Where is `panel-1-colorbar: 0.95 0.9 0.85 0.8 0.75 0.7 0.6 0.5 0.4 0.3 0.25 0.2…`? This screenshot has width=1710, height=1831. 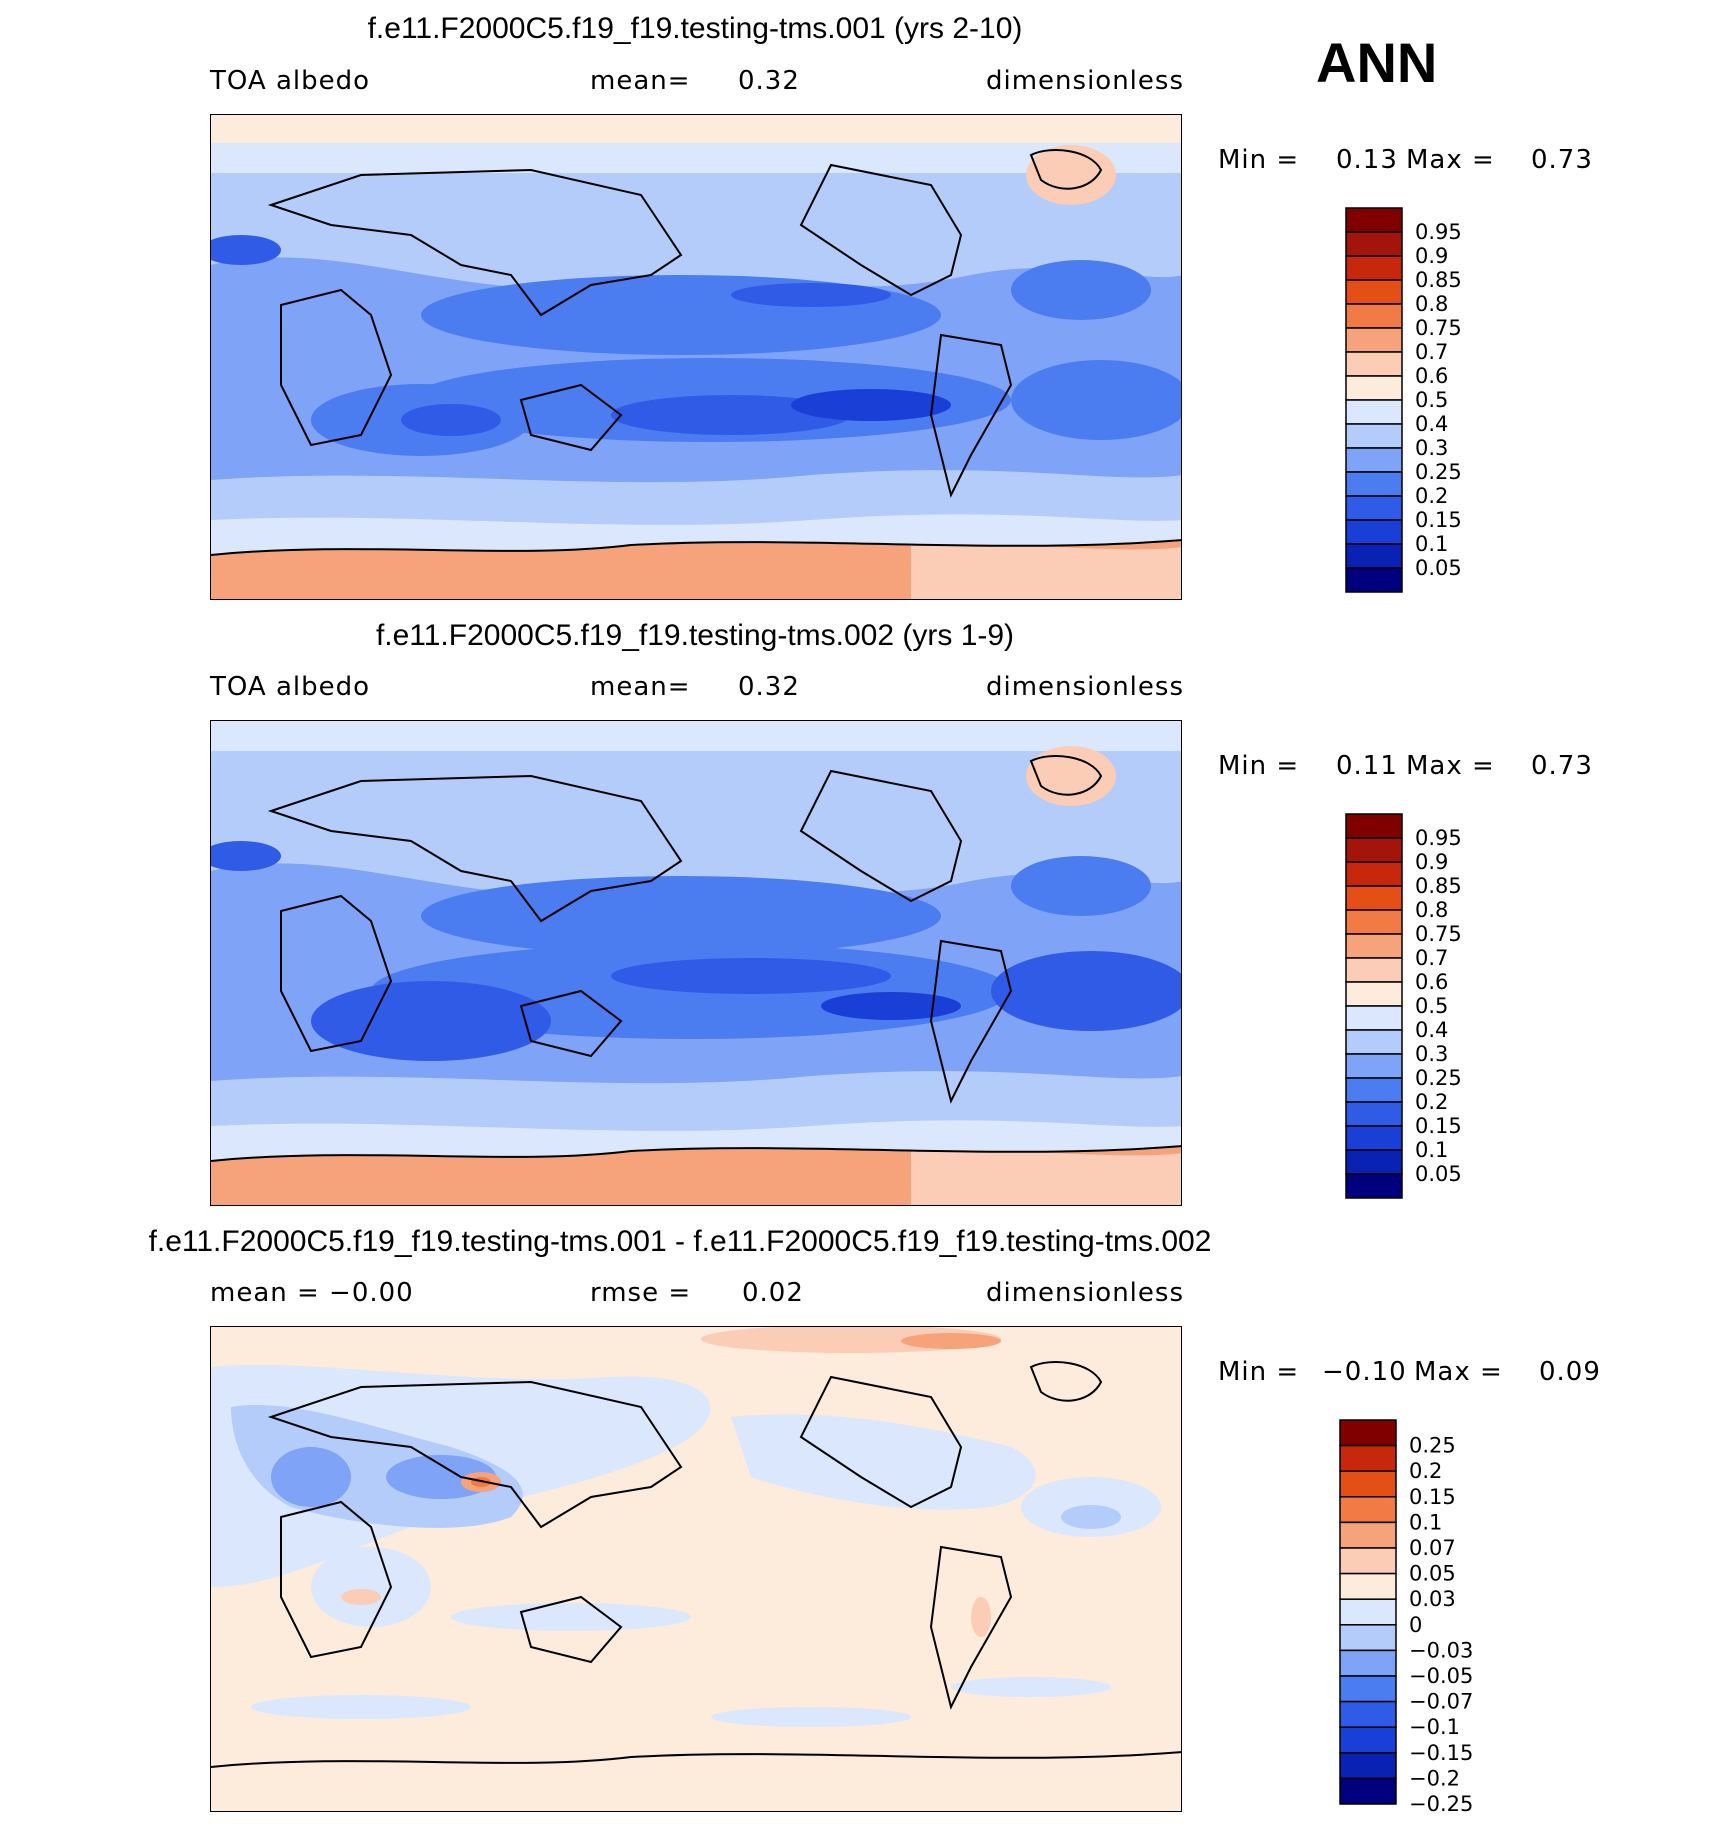
panel-1-colorbar: 0.95 0.9 0.85 0.8 0.75 0.7 0.6 0.5 0.4 0.3 0.25 0.2… is located at coordinates (1425, 401).